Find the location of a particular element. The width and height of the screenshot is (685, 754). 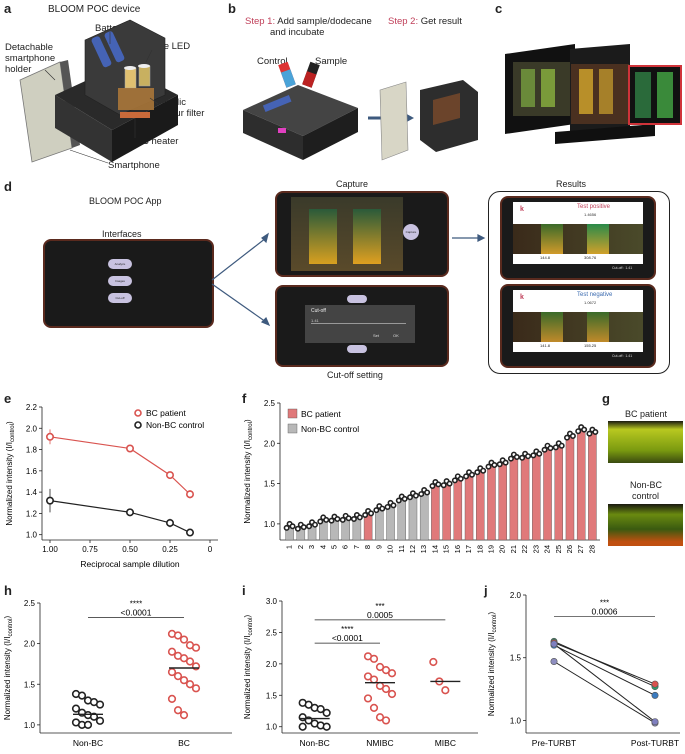

pre-point is located at coordinates (554, 644).